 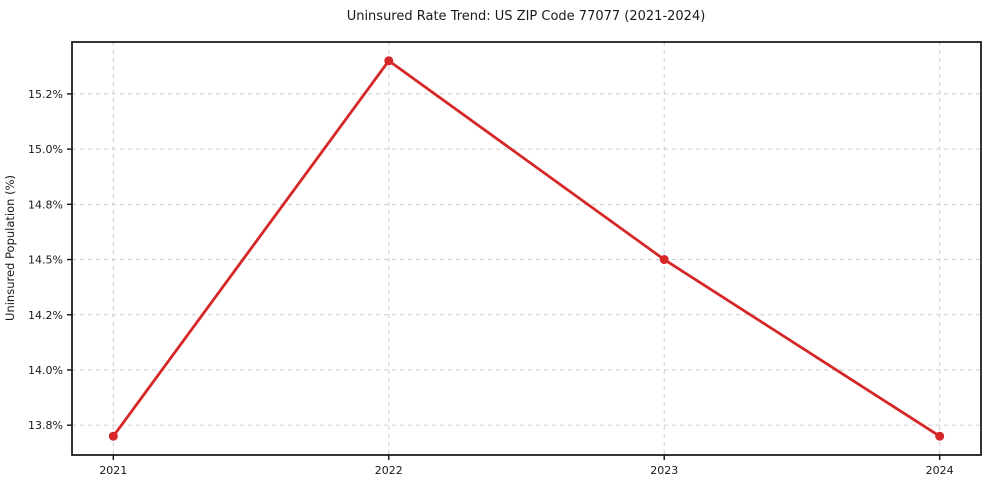 I want to click on y-tick-label: 14.0%, so click(x=45, y=370).